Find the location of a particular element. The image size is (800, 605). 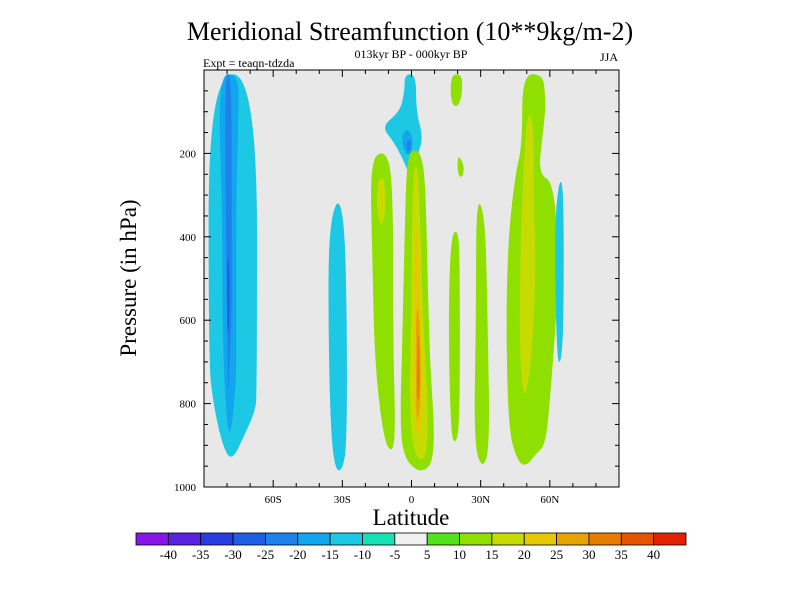

colorbar-label: 35 is located at coordinates (621, 554).